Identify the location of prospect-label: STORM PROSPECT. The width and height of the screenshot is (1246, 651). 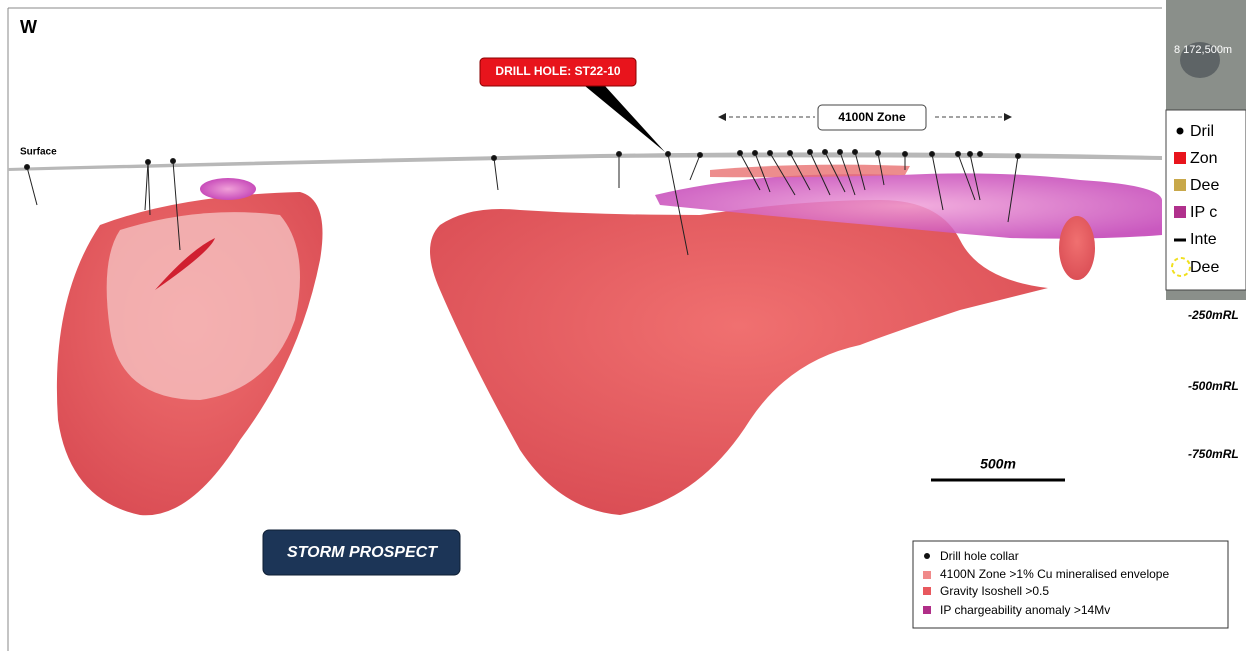
(362, 552).